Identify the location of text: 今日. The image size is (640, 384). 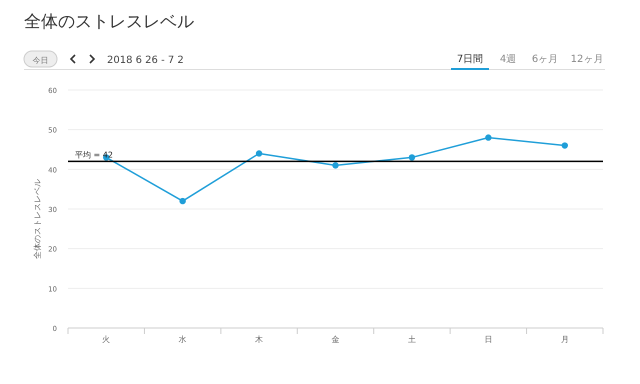
(40, 60).